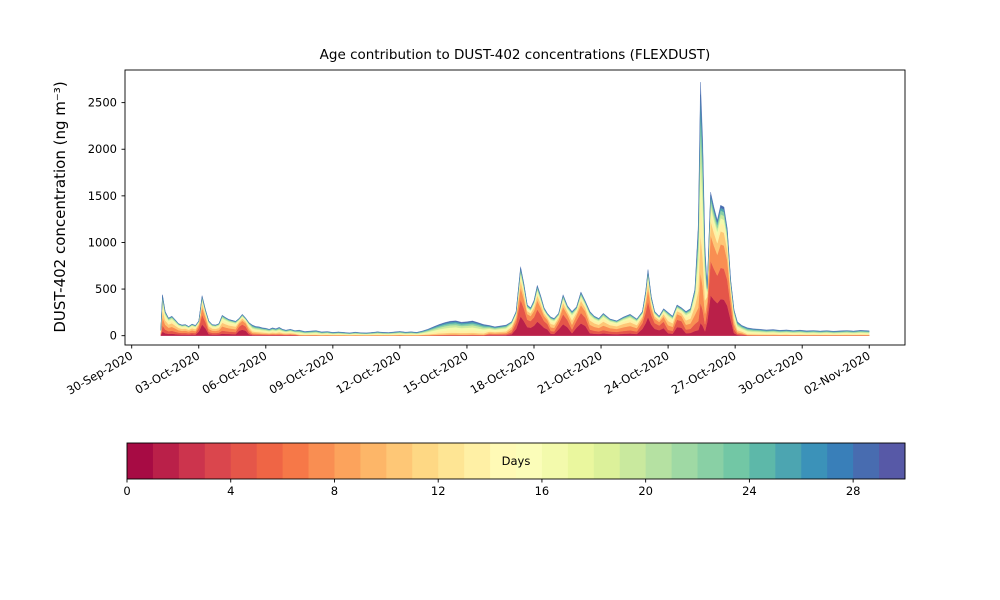  Describe the element at coordinates (334, 491) in the screenshot. I see `colorbar-tick-label: 8` at that location.